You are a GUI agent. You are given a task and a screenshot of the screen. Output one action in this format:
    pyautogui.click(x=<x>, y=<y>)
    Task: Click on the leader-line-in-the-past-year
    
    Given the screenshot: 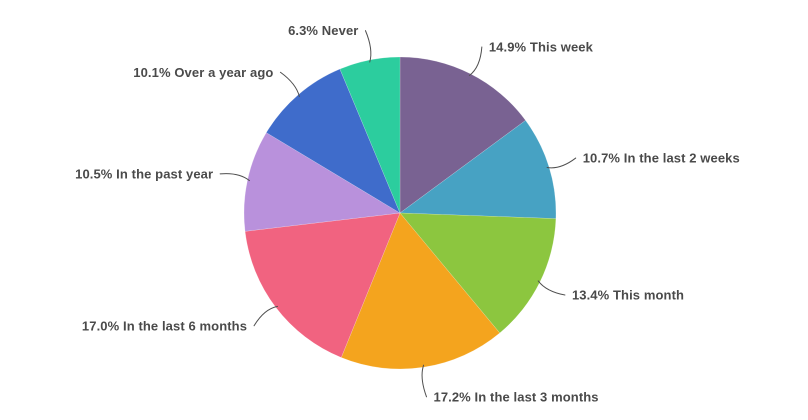 What is the action you would take?
    pyautogui.click(x=234, y=177)
    